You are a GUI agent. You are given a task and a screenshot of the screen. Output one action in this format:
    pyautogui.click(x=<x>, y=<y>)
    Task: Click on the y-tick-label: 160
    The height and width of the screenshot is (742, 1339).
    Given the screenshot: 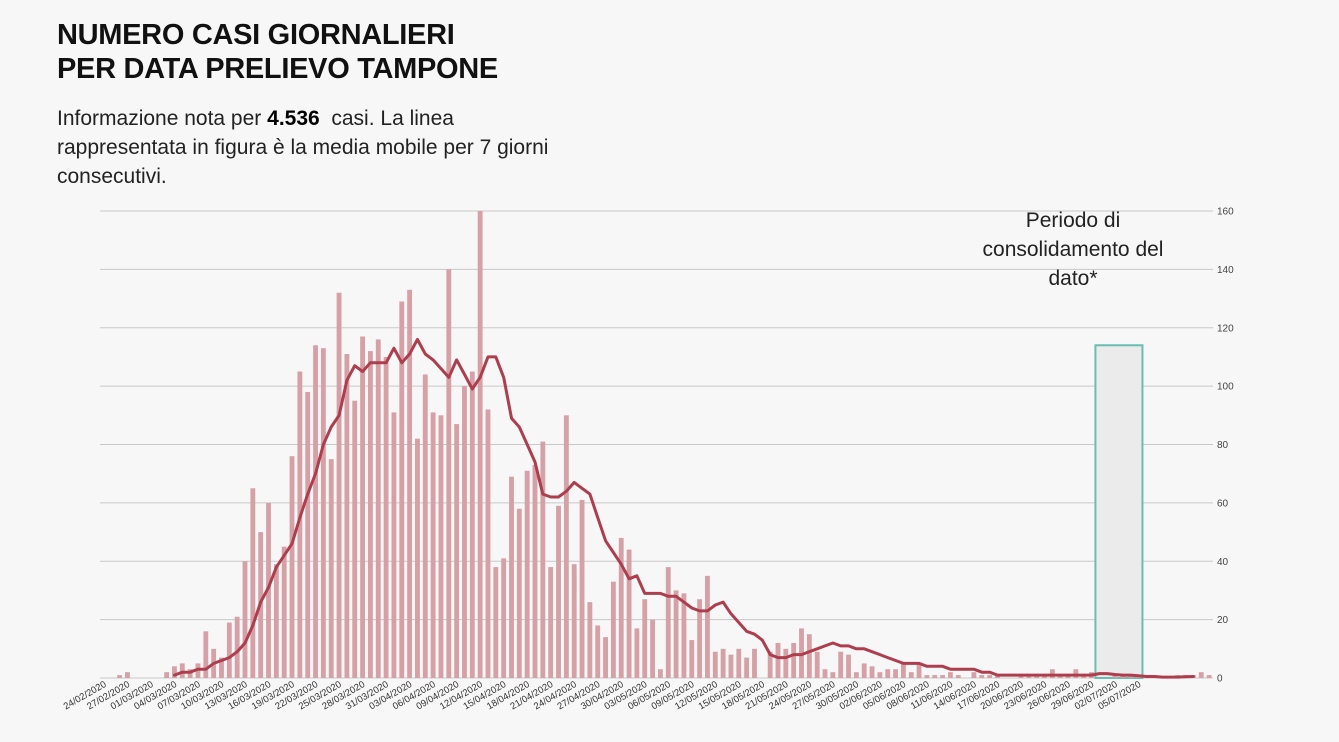 What is the action you would take?
    pyautogui.click(x=1225, y=212)
    